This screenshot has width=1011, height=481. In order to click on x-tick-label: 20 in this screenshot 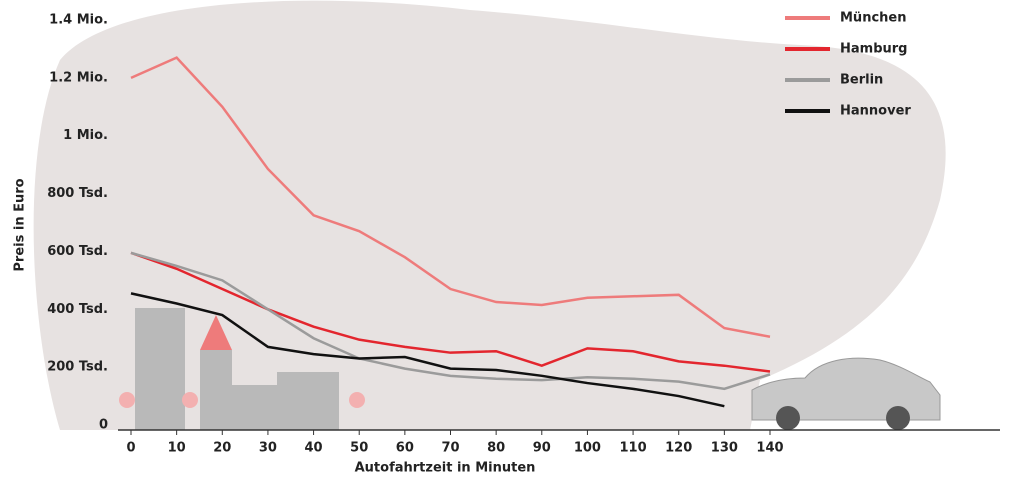, I will do `click(222, 448)`.